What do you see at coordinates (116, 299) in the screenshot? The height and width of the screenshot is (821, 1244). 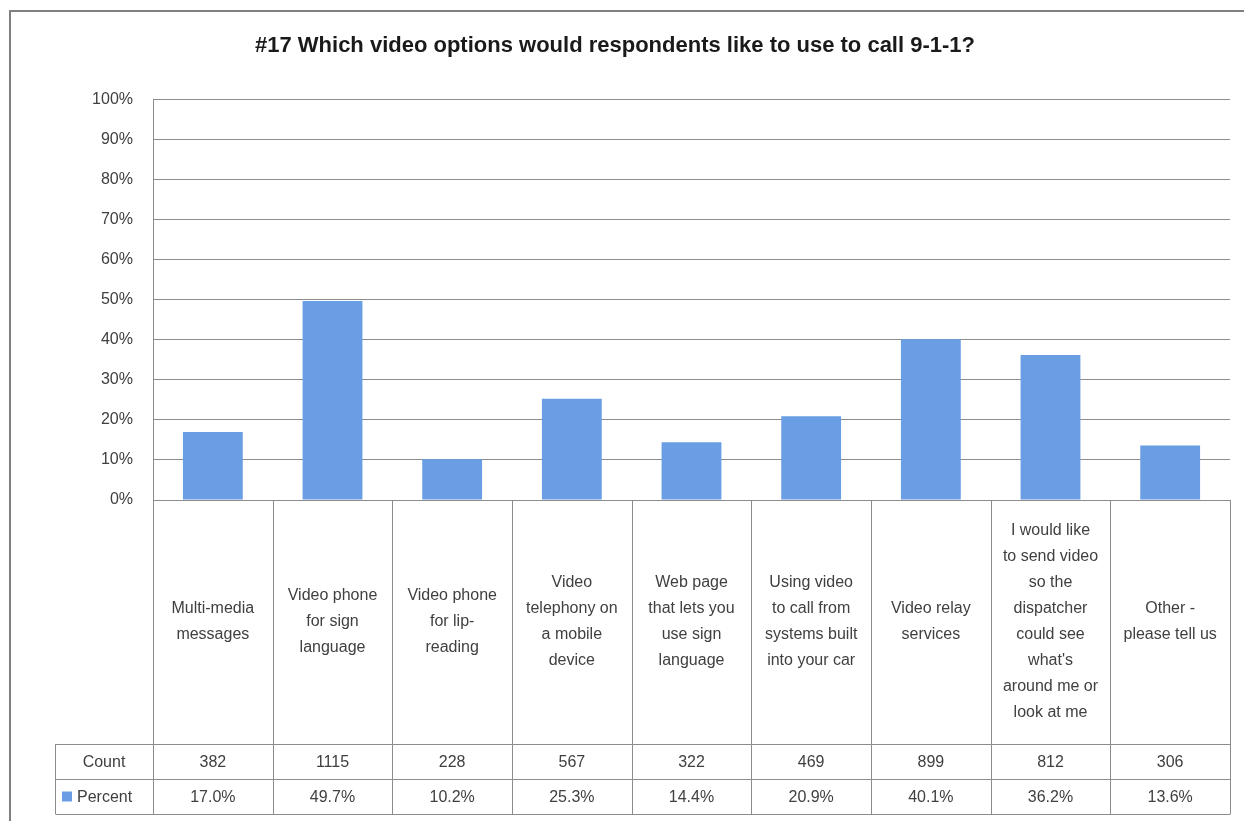 I see `y-tick-label: 50%` at bounding box center [116, 299].